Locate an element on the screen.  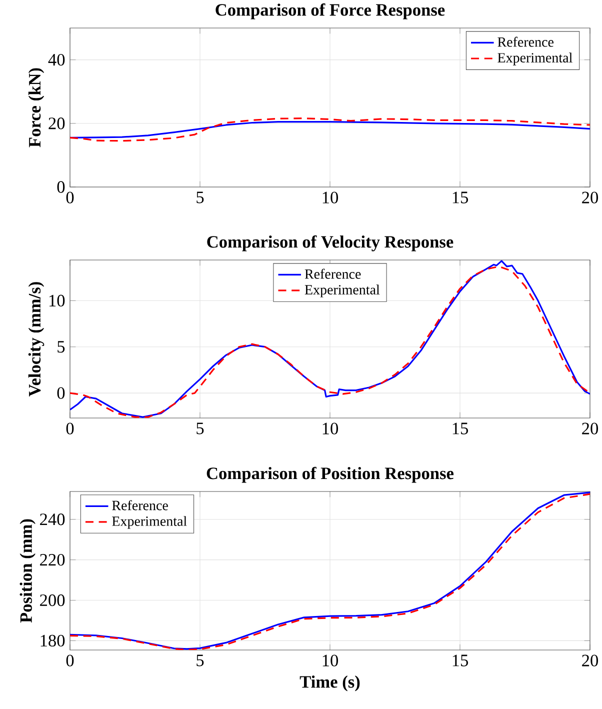
y-tick-label: 200 is located at coordinates (52, 600).